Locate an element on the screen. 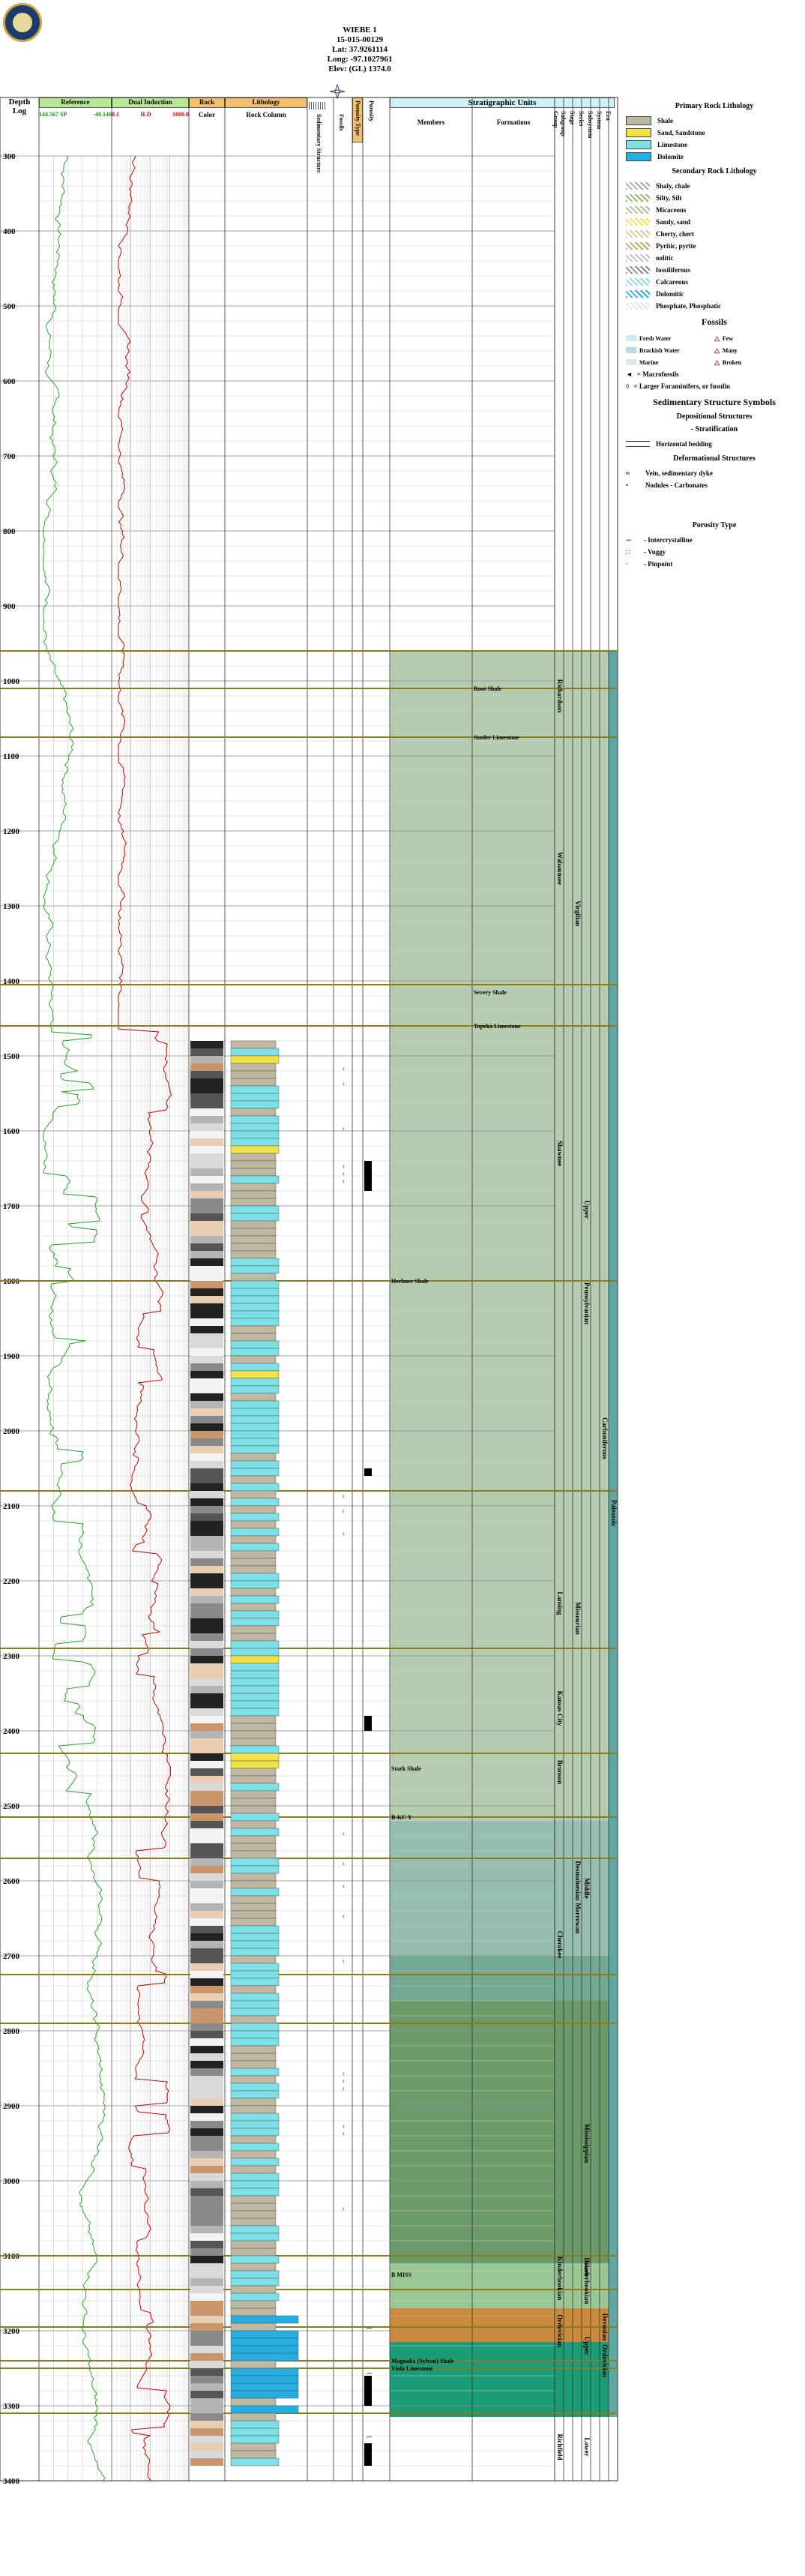 The height and width of the screenshot is (2576, 805). depth-tick-label: 700 is located at coordinates (9, 457).